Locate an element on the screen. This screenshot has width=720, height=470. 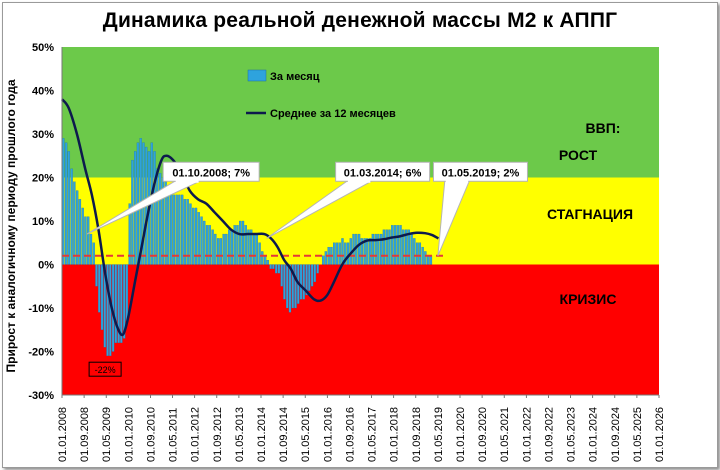
x-tick-label: 01.09.2012 is located at coordinates (218, 434).